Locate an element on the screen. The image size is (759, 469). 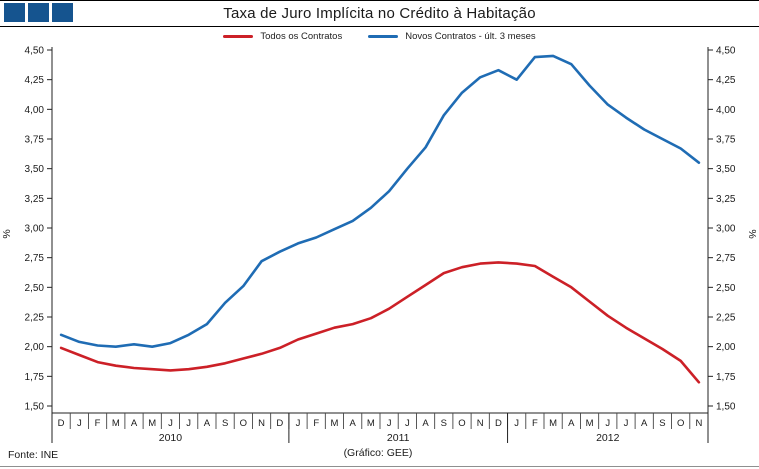
y-tick-label-right: 3,25 is located at coordinates (726, 199).